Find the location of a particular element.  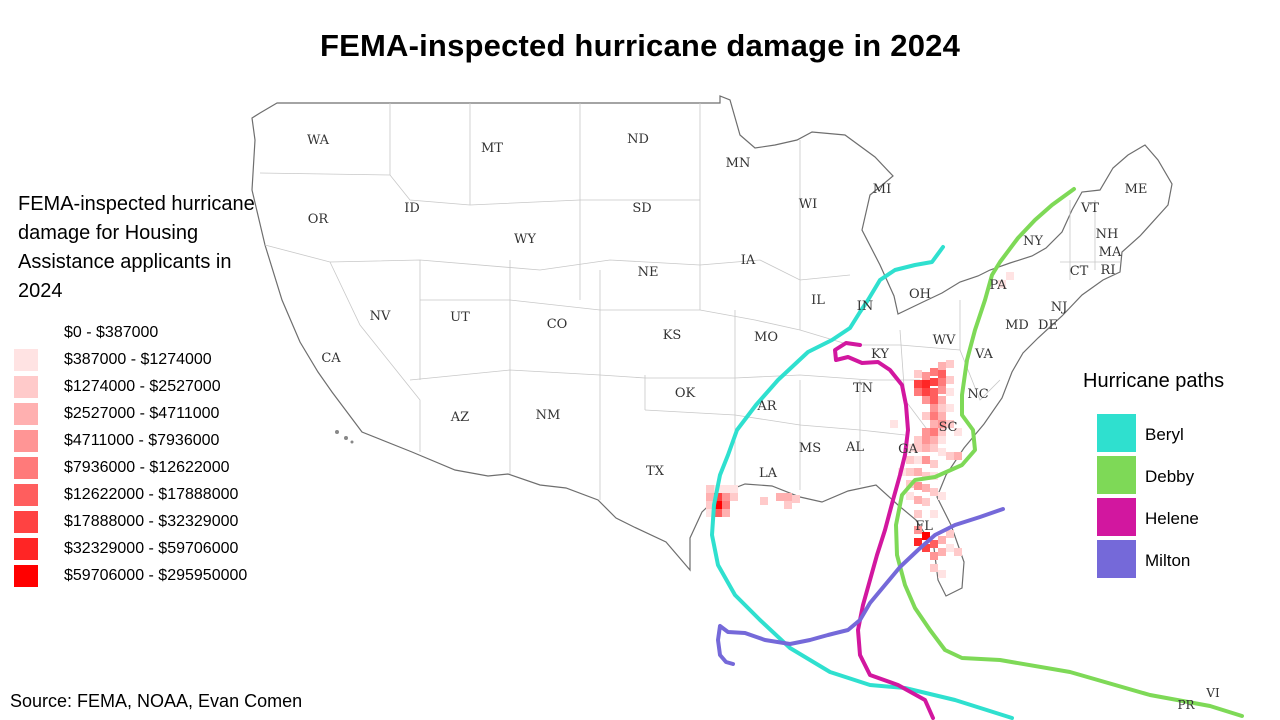

state-label: CT is located at coordinates (1079, 271).